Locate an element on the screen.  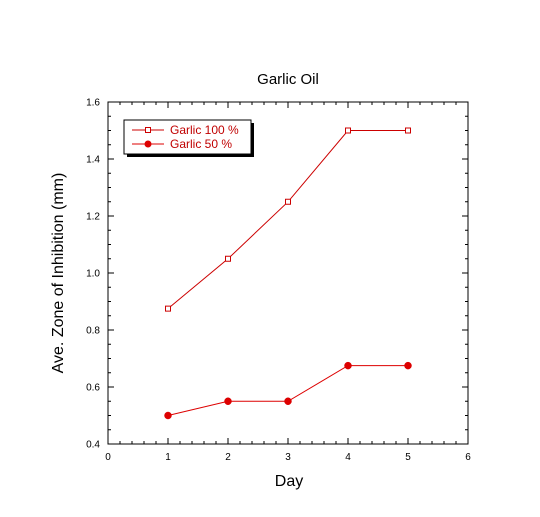
legend-marker-circle is located at coordinates (148, 144).